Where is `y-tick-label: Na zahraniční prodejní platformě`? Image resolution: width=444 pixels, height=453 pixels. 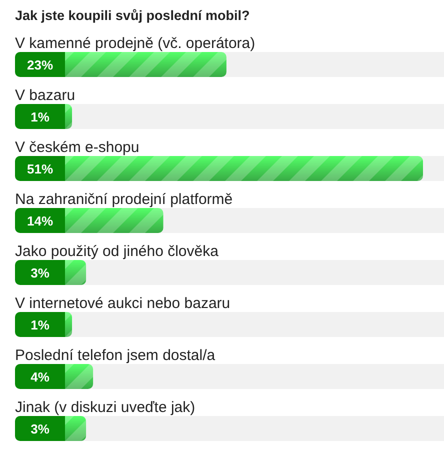 y-tick-label: Na zahraniční prodejní platformě is located at coordinates (124, 199).